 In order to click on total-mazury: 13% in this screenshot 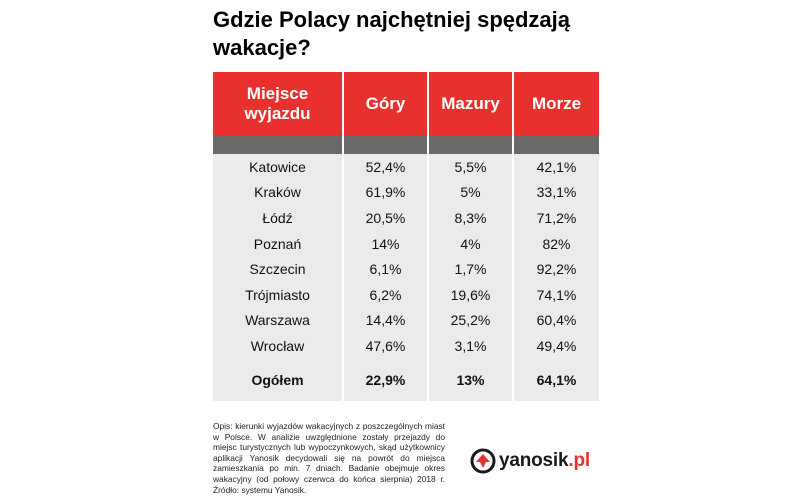, I will do `click(471, 379)`.